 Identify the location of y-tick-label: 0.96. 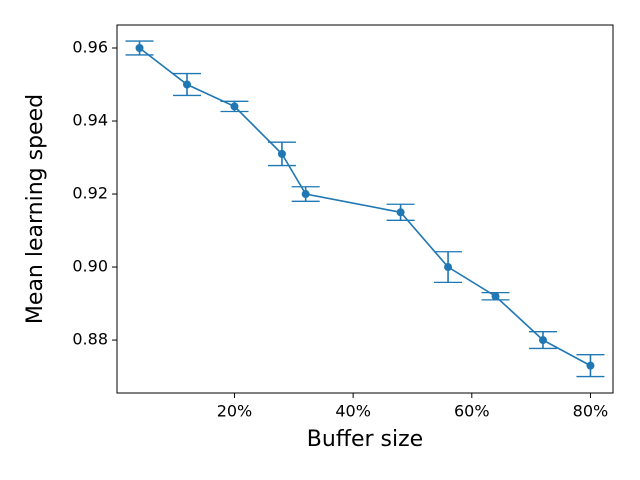
(90, 47).